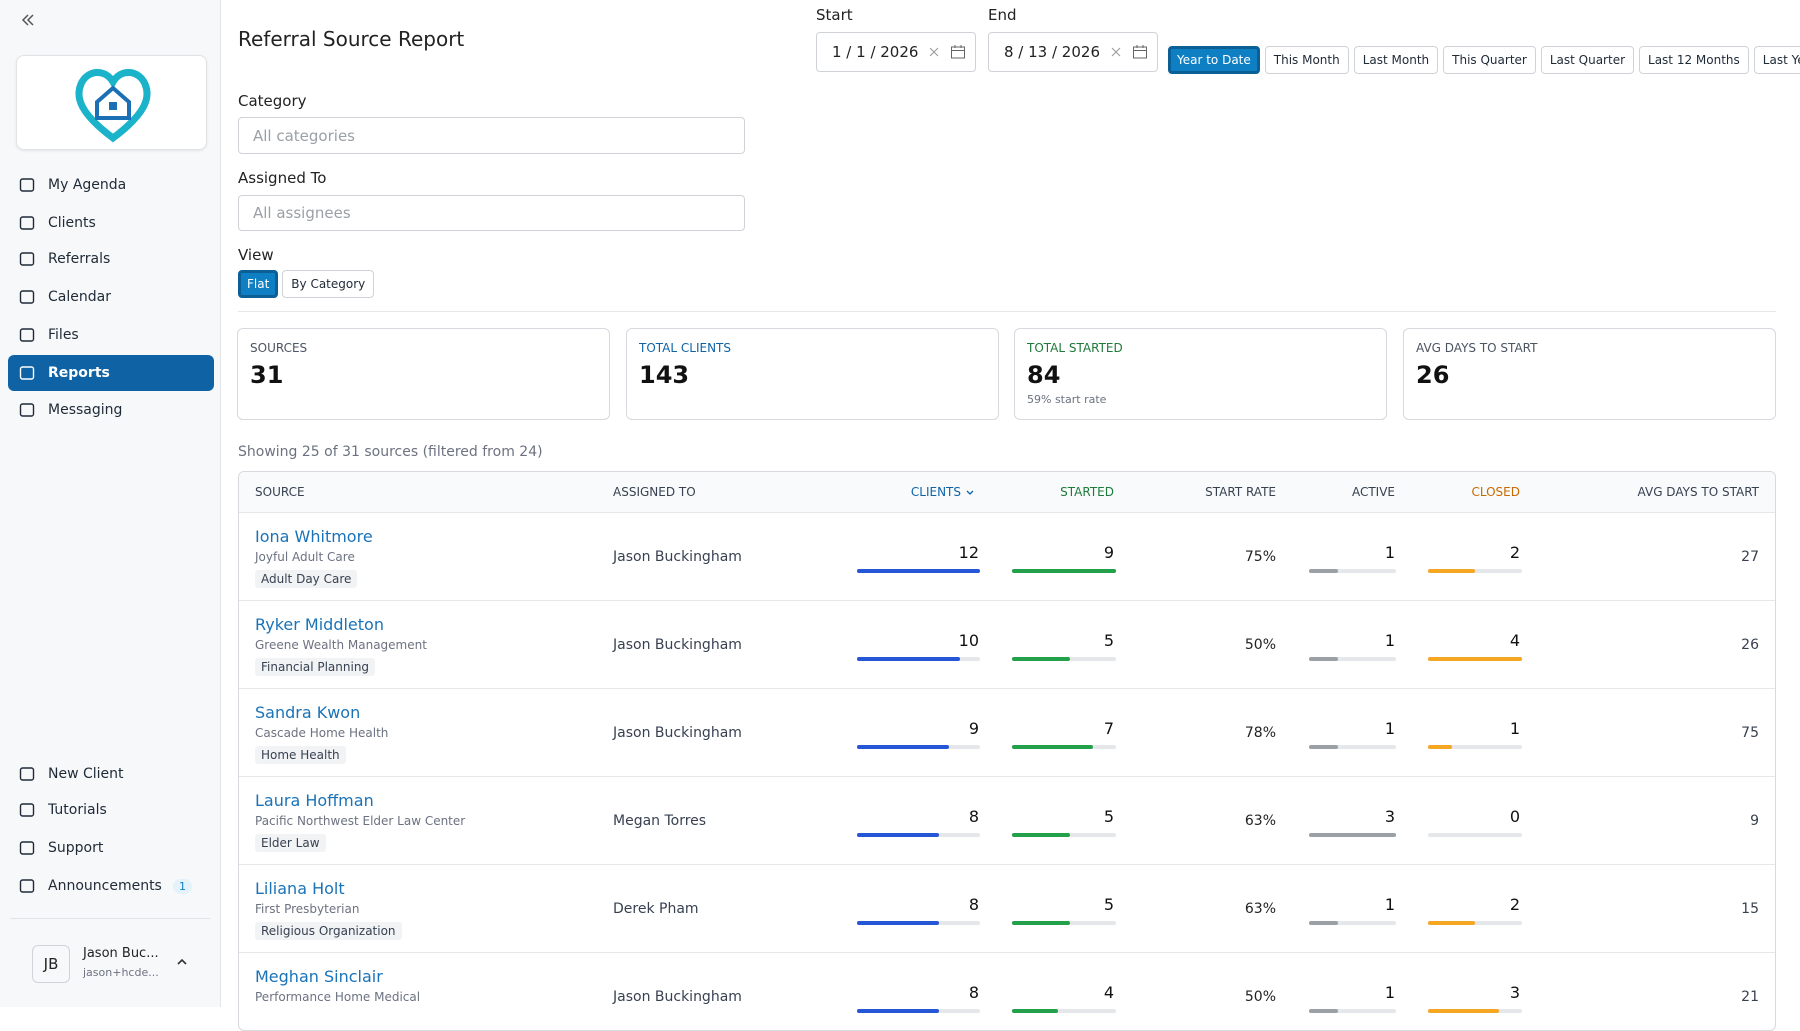  I want to click on view-toggle: Flat By Category, so click(306, 284).